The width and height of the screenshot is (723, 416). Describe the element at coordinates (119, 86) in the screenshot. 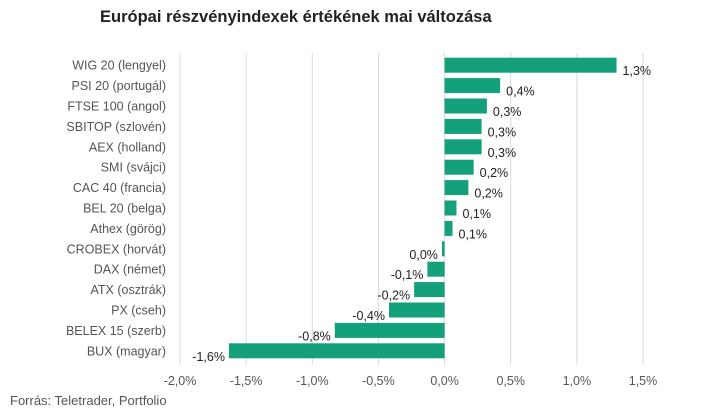

I see `category-label: PSI 20 (portugál)` at that location.